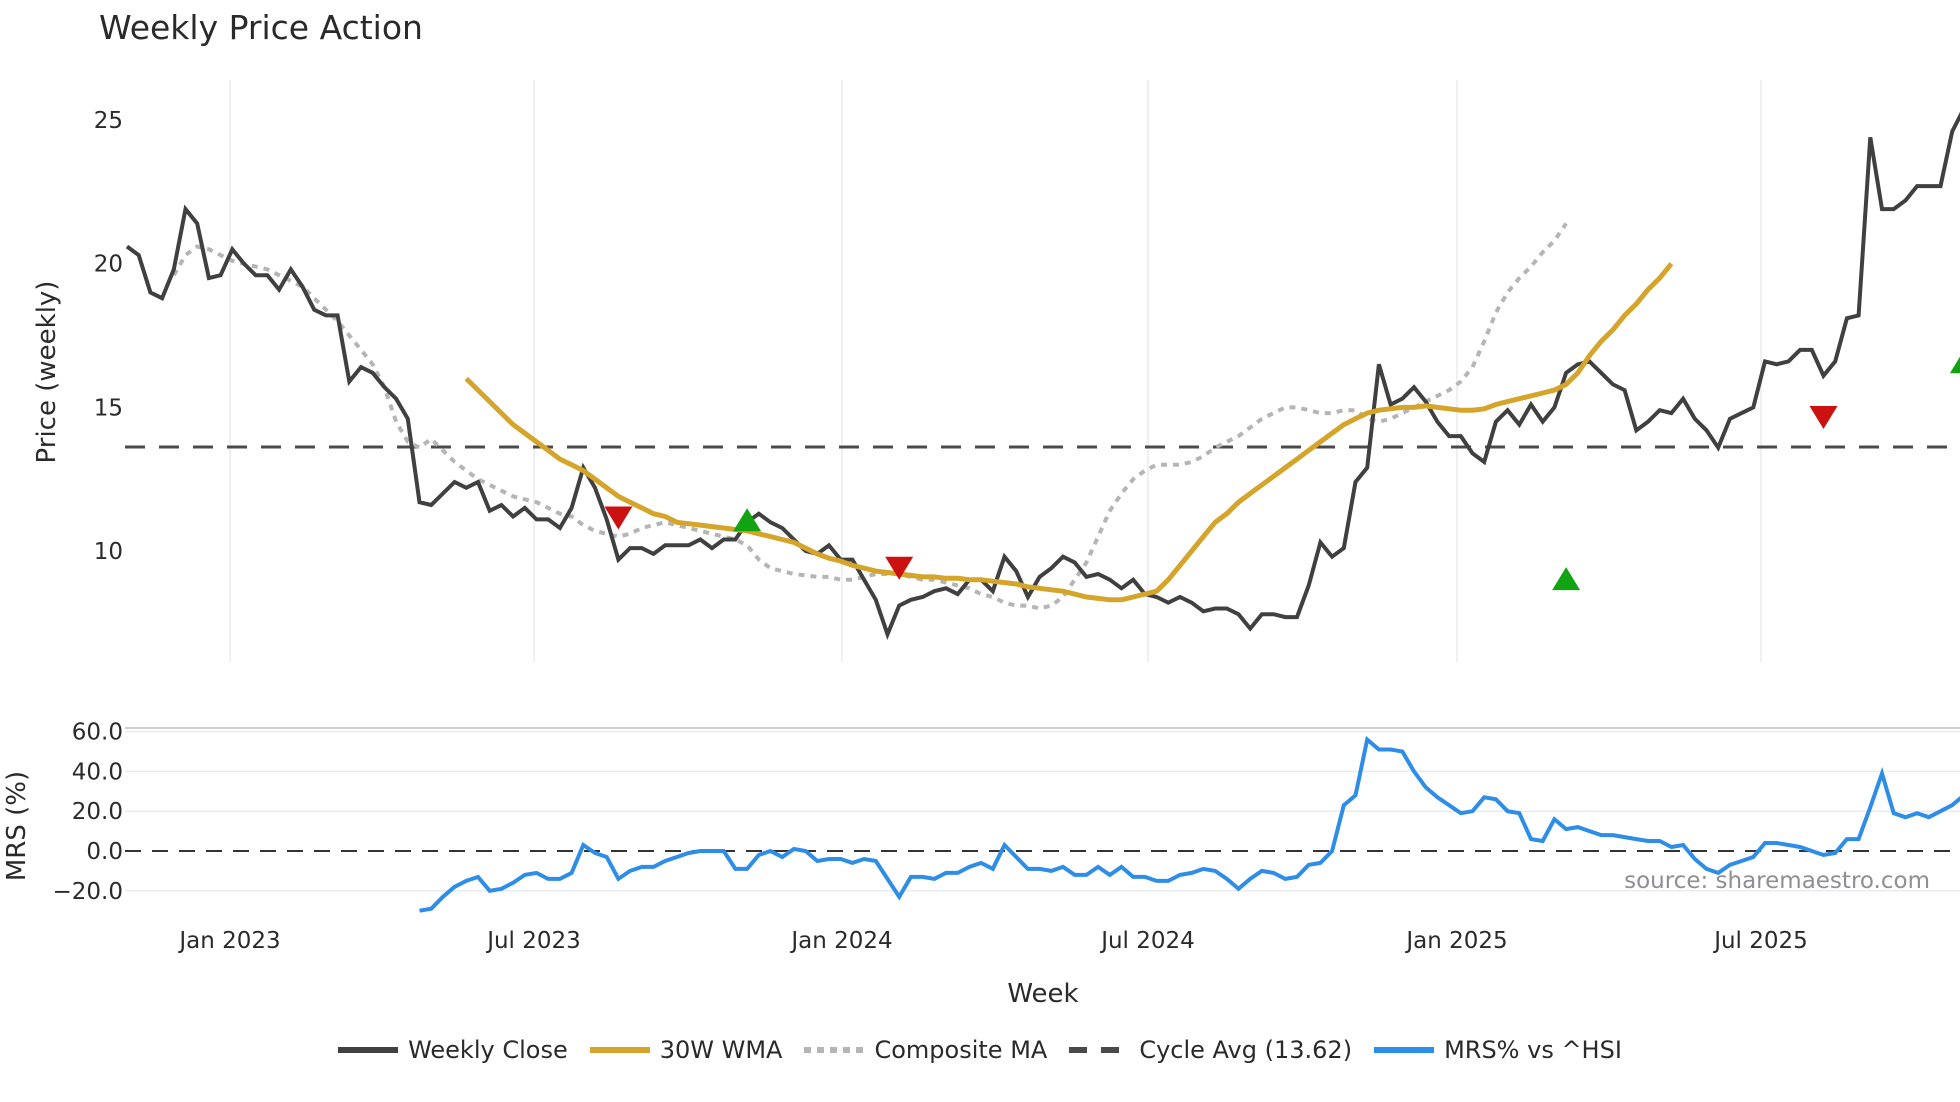 This screenshot has height=1102, width=1960. Describe the element at coordinates (488, 1050) in the screenshot. I see `legend-label: Weekly Close` at that location.